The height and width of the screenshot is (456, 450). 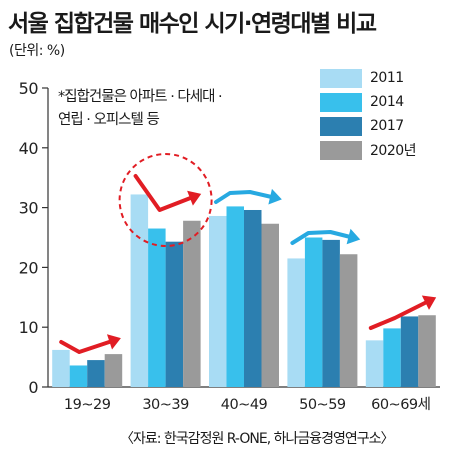 I want to click on legend-label-2014: 2014, so click(x=387, y=102).